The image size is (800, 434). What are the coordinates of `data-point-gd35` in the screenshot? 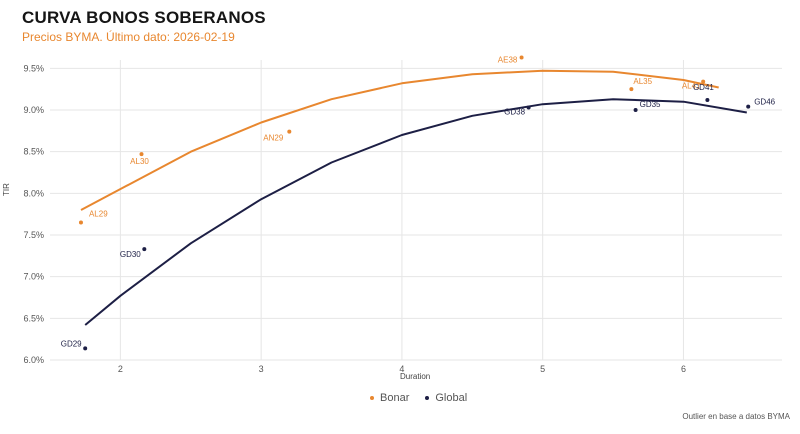 It's located at (635, 110).